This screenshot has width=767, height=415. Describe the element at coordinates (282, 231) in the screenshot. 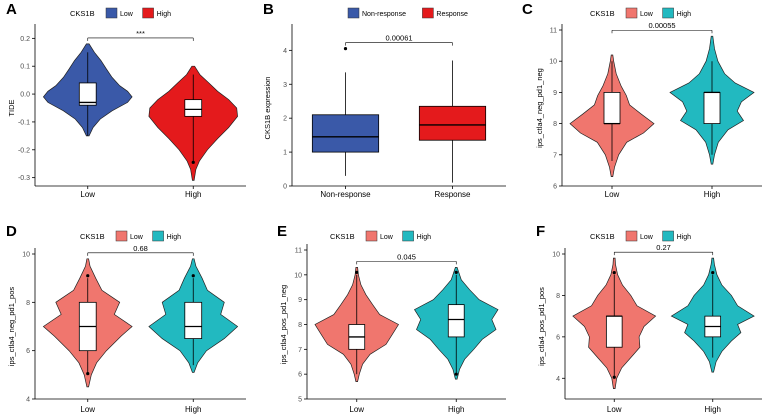

I see `panel-letter: E` at that location.